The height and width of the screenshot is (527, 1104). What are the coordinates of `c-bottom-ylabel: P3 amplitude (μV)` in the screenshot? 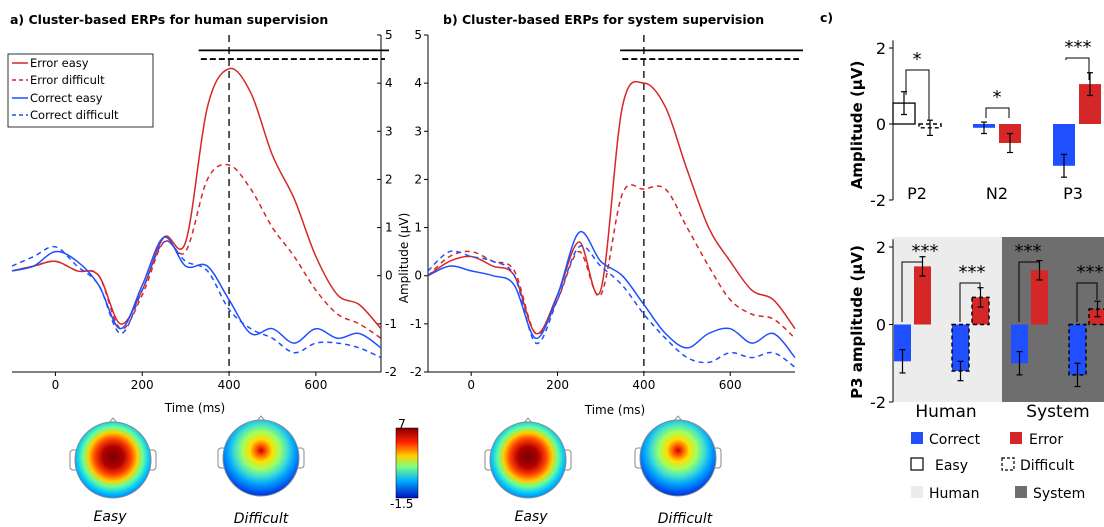 It's located at (857, 322).